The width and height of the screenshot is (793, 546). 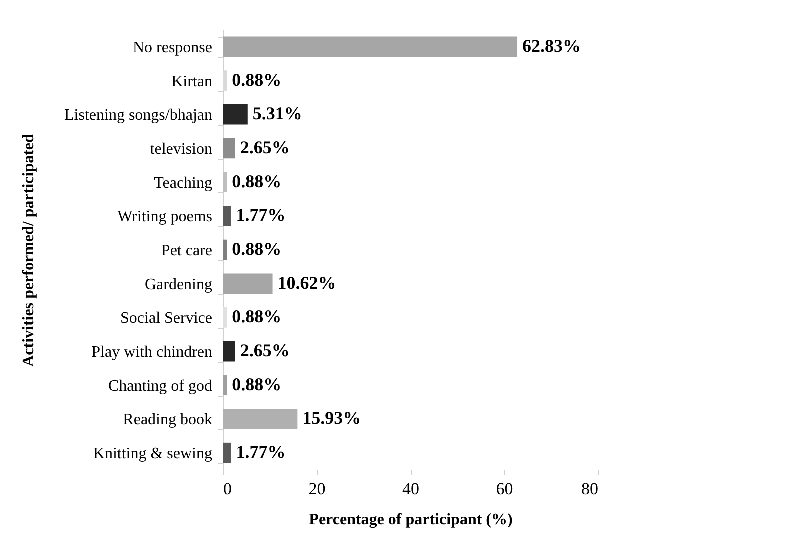 I want to click on y-axis-title: Activities performed/ participated, so click(x=29, y=250).